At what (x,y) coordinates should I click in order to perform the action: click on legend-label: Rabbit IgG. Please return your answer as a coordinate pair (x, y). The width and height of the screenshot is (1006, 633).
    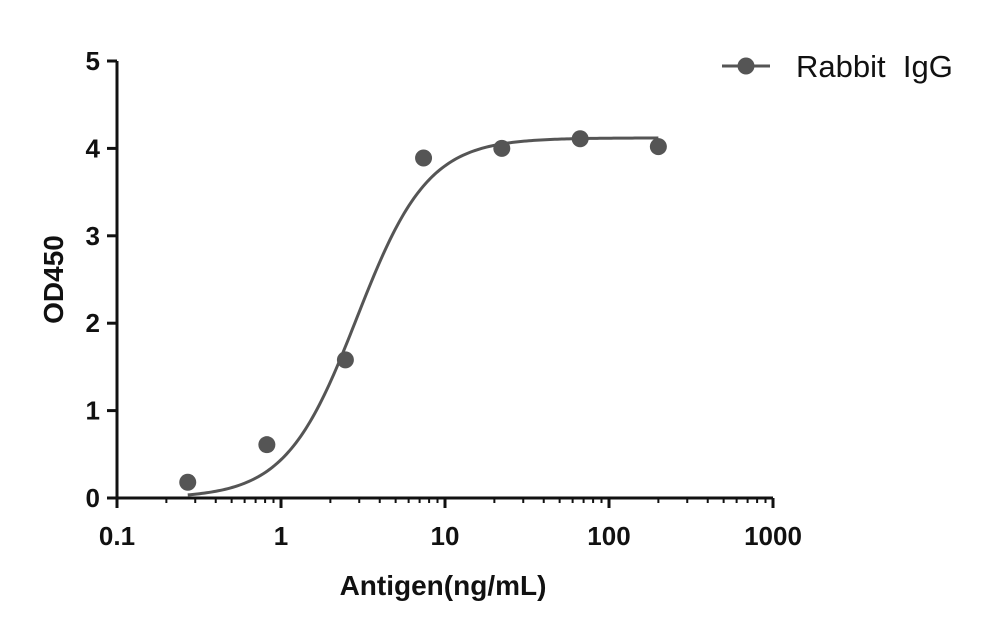
    Looking at the image, I should click on (874, 66).